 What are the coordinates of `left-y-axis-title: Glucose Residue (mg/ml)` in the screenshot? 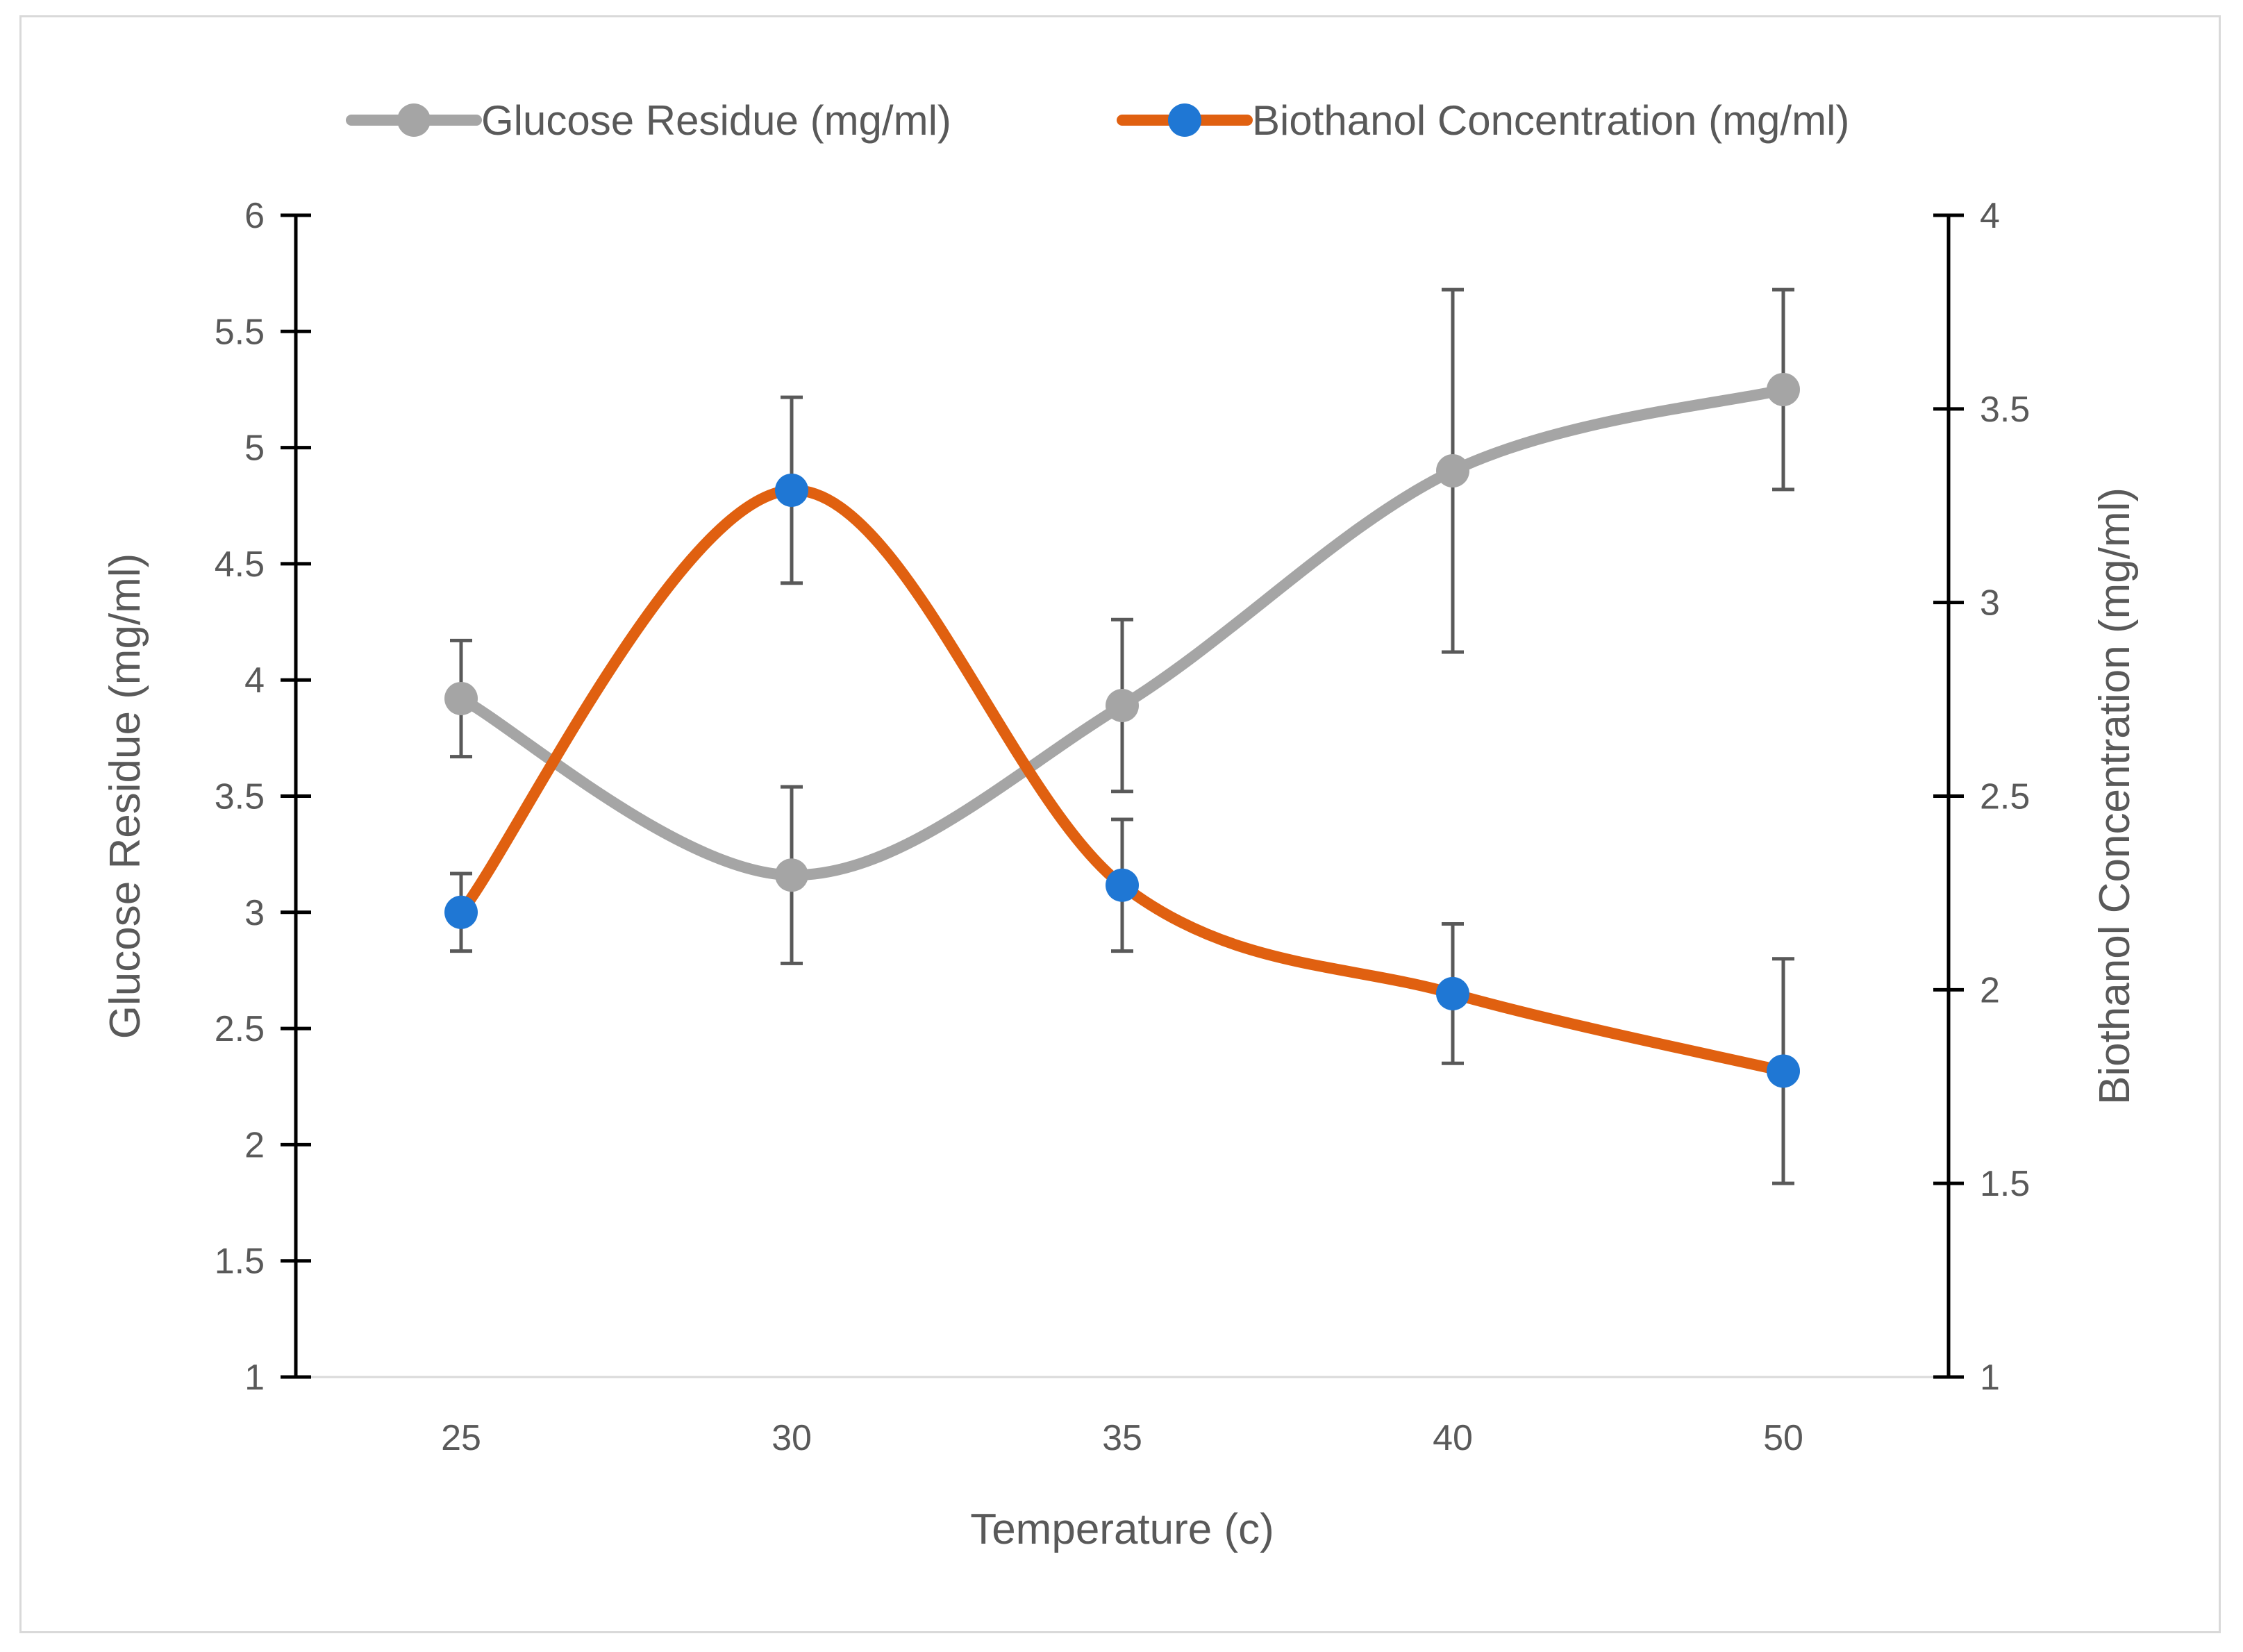 It's located at (125, 796).